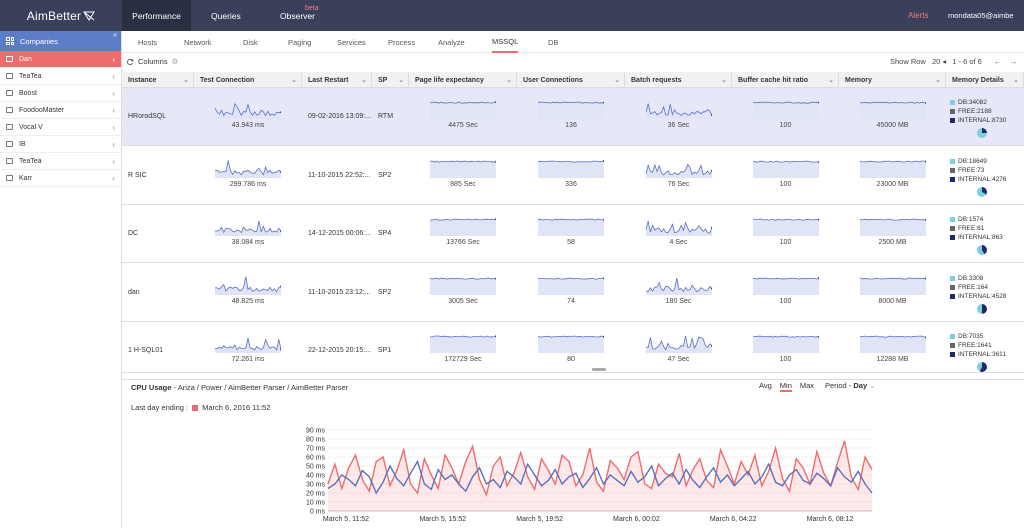 This screenshot has height=528, width=1024. Describe the element at coordinates (60, 93) in the screenshot. I see `sidebar-item-company: Boost ‹` at that location.